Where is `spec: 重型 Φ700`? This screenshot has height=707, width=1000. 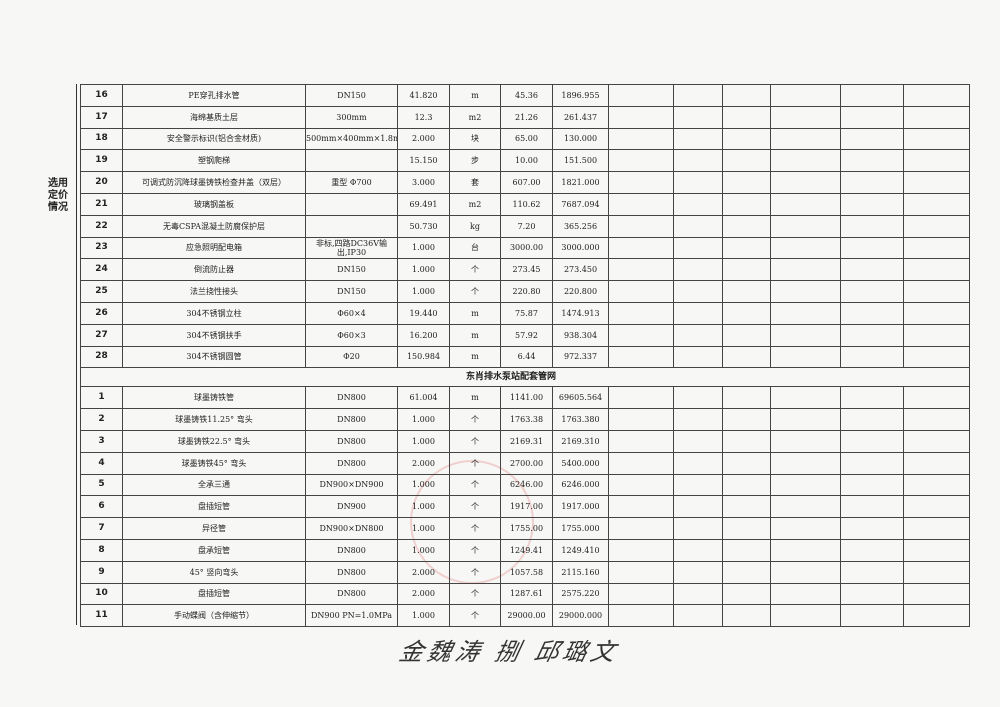 spec: 重型 Φ700 is located at coordinates (351, 182).